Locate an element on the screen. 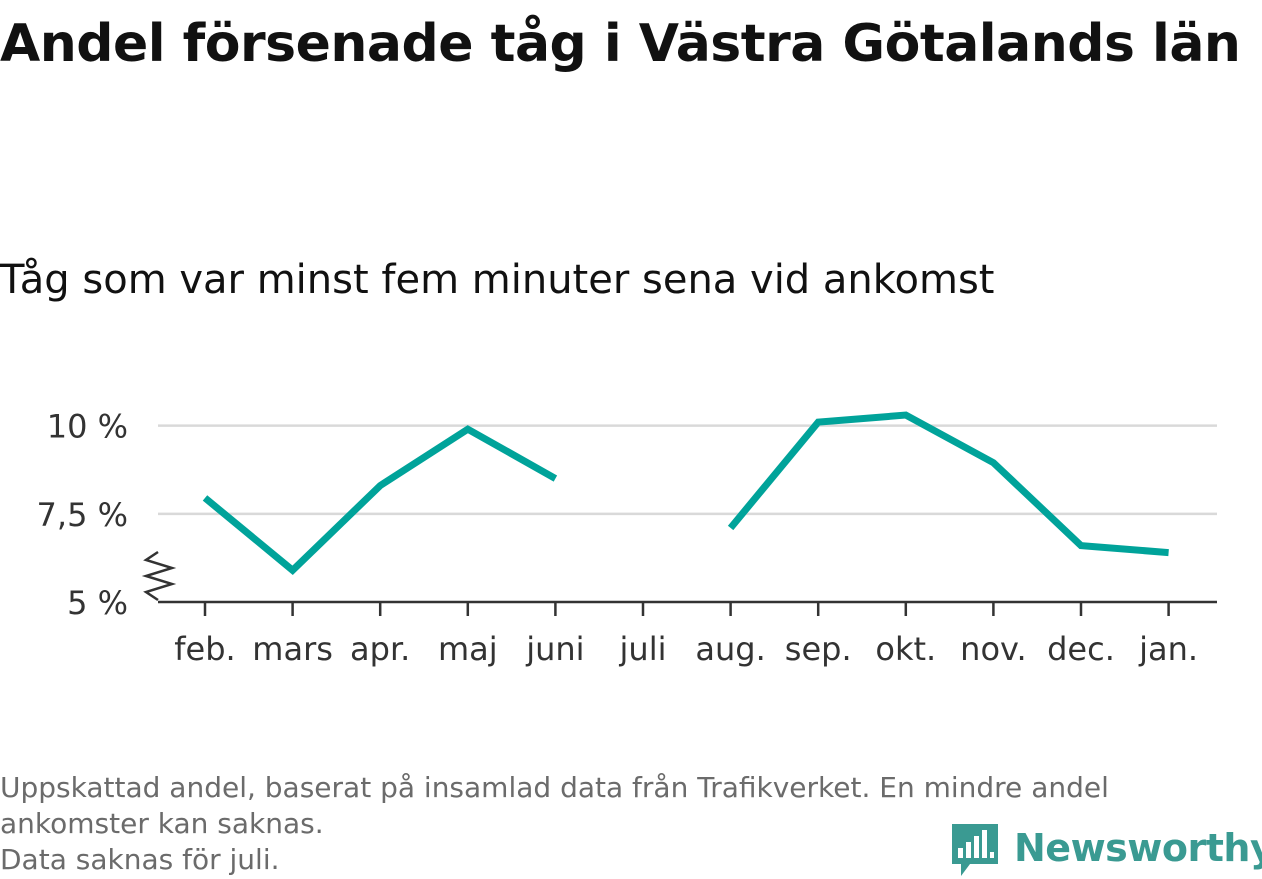  x-tick-label: nov. is located at coordinates (993, 649).